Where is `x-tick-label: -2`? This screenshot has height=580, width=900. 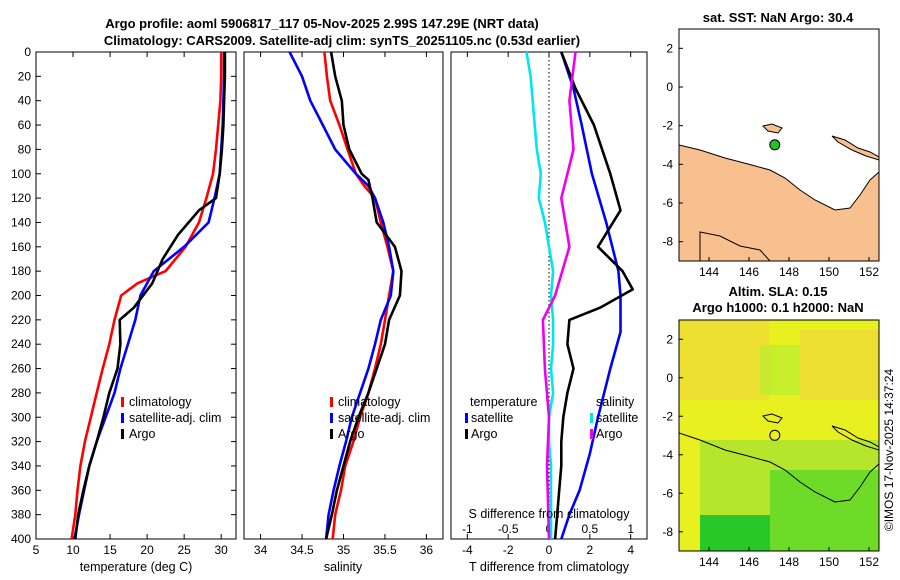
x-tick-label: -2 is located at coordinates (508, 550).